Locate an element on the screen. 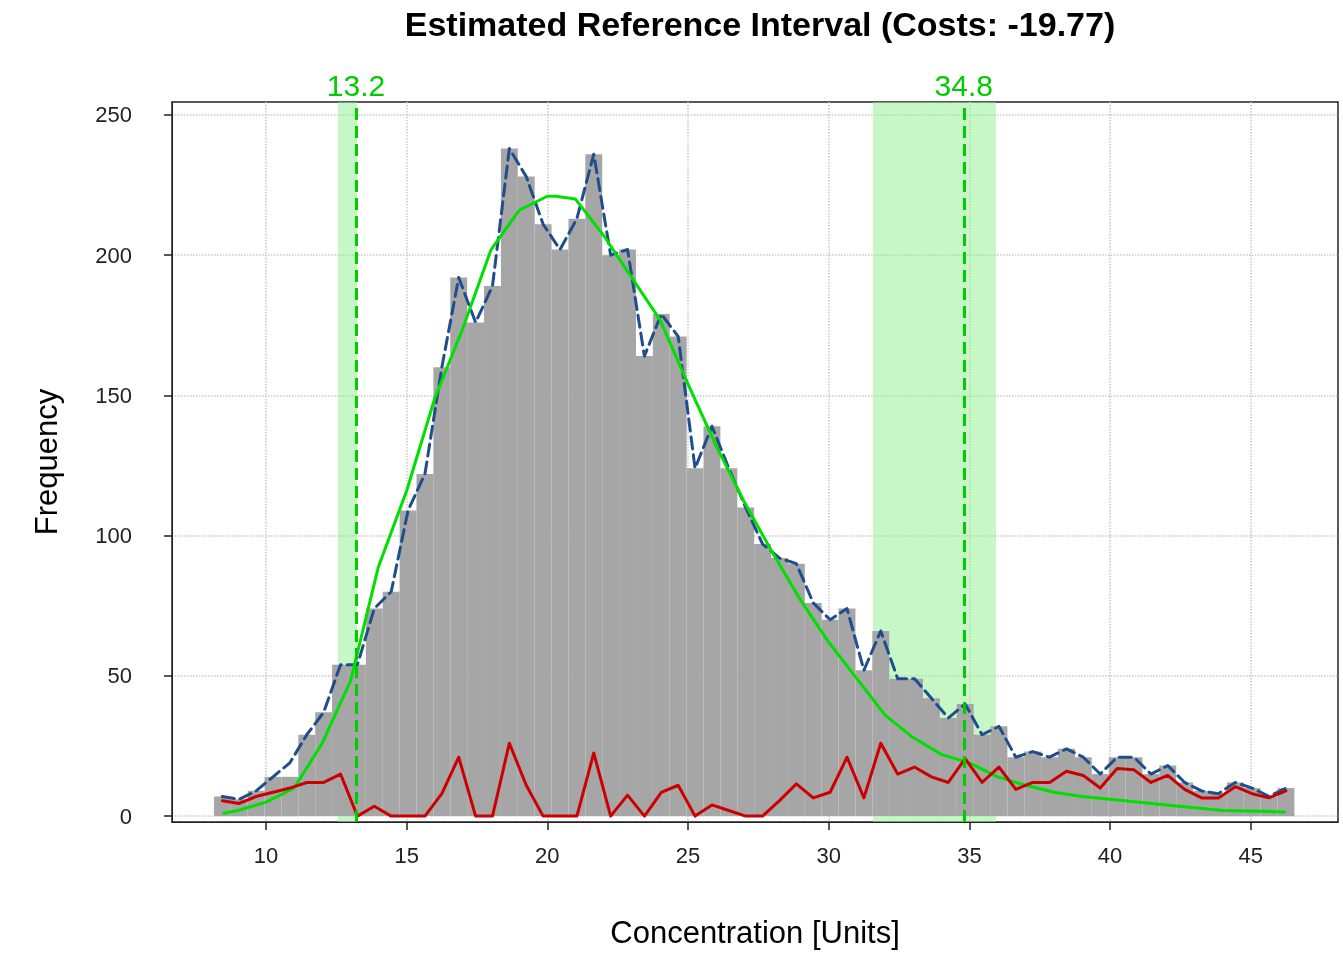 The height and width of the screenshot is (977, 1343). x-tick-label: 35 is located at coordinates (969, 855).